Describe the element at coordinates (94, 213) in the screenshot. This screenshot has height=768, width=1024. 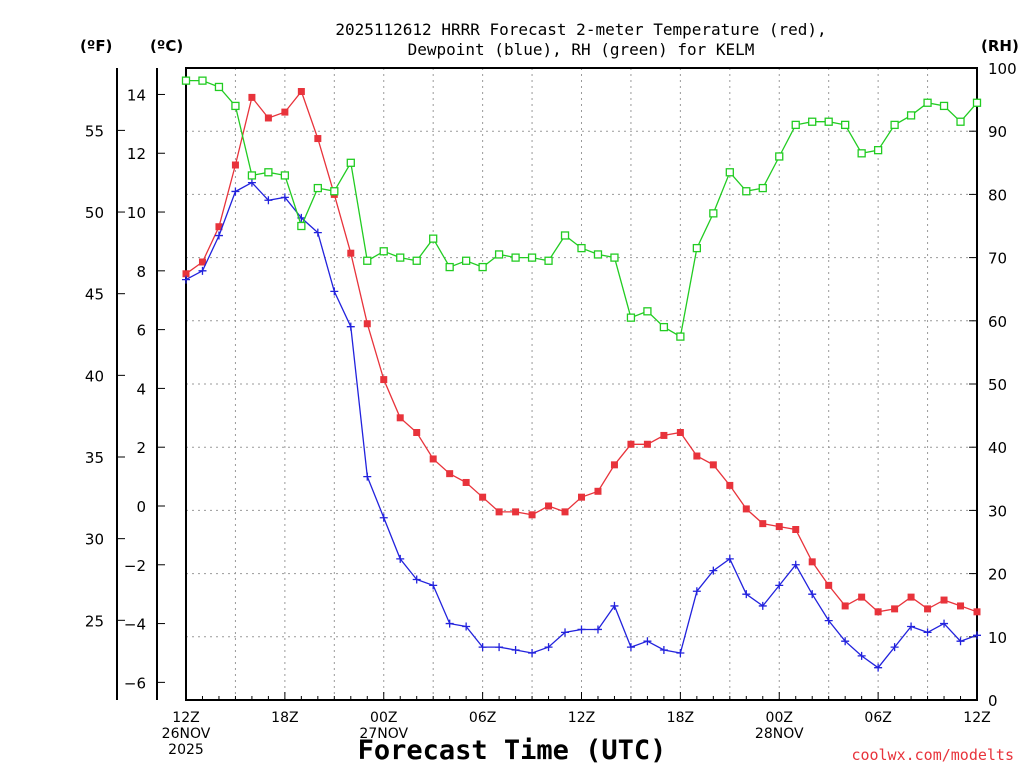
I see `fahrenheit-tick-label: 50` at that location.